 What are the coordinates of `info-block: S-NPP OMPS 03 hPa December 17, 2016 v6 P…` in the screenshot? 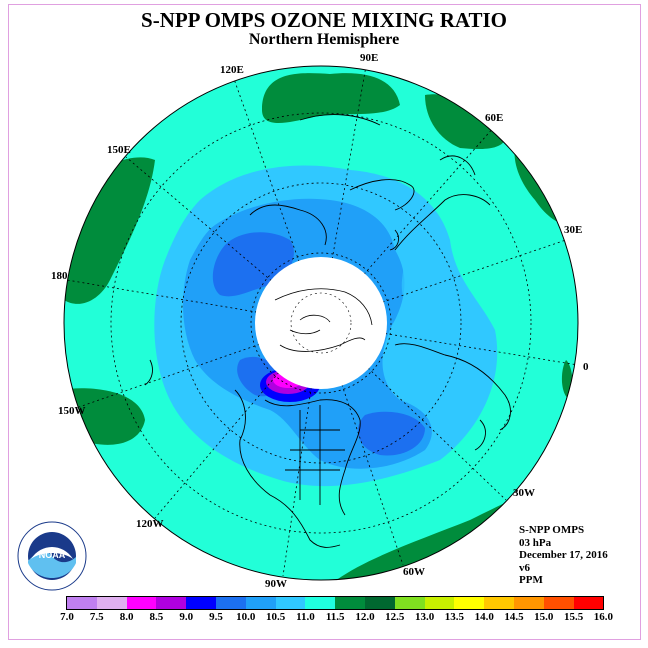 It's located at (563, 555).